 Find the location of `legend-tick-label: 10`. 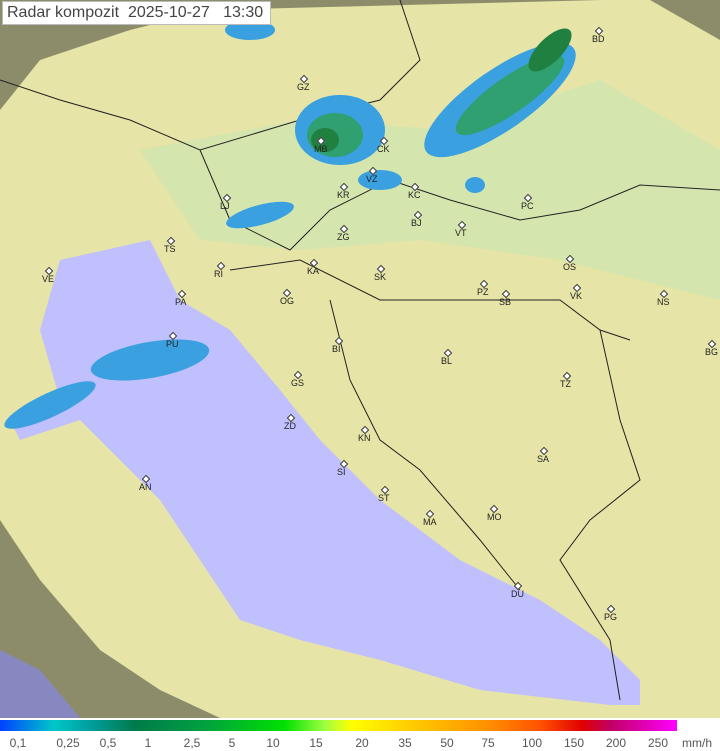

legend-tick-label: 10 is located at coordinates (273, 743).